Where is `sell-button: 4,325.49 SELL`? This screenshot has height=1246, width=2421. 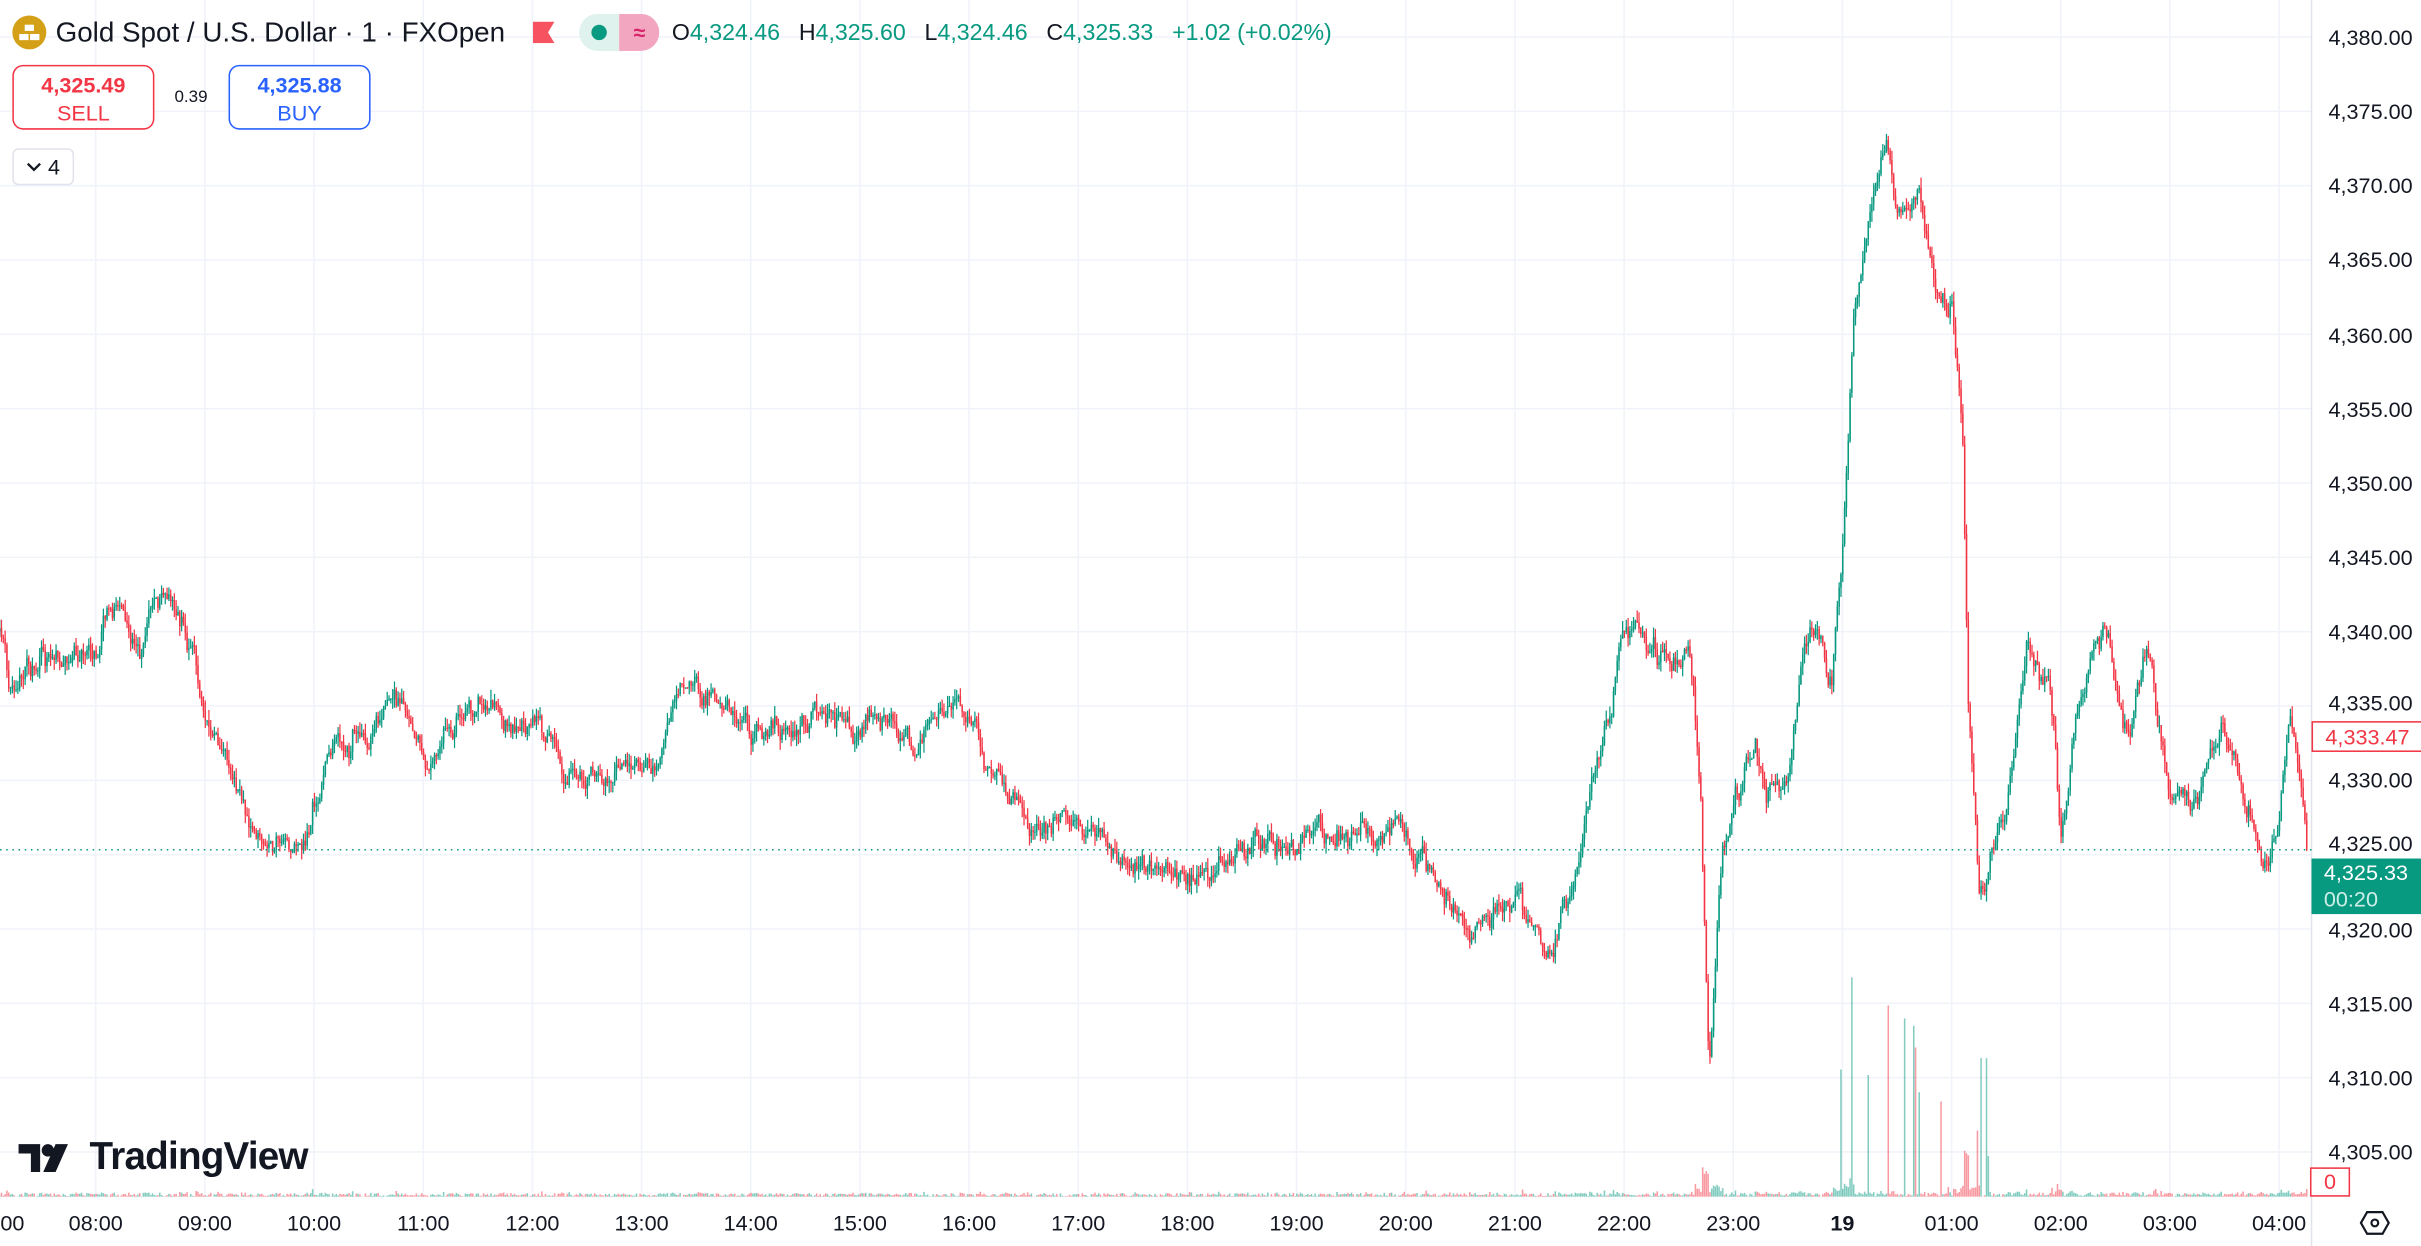
sell-button: 4,325.49 SELL is located at coordinates (83, 97).